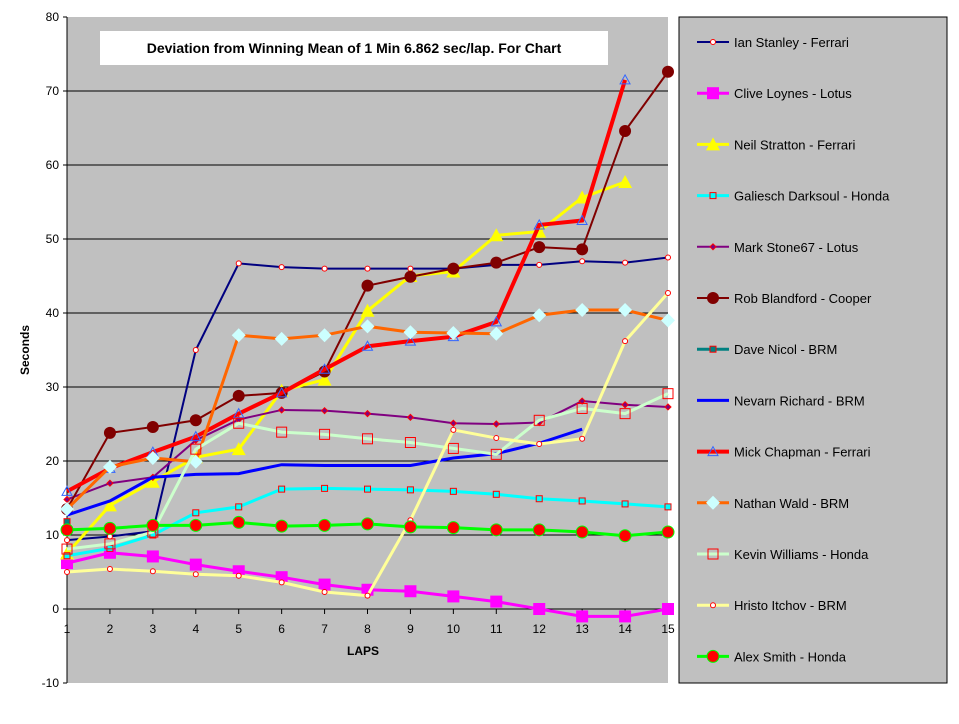 This screenshot has width=959, height=724. I want to click on x-tick-label: 7, so click(324, 629).